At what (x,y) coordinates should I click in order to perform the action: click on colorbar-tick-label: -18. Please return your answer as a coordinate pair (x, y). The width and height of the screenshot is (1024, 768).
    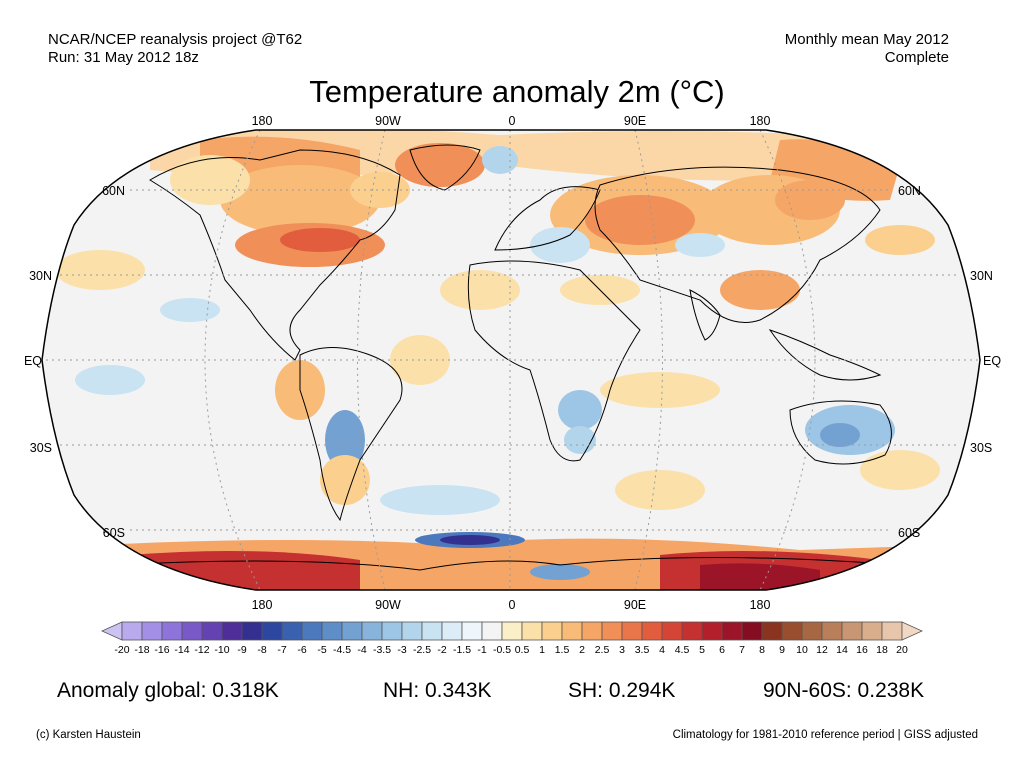
    Looking at the image, I should click on (141, 650).